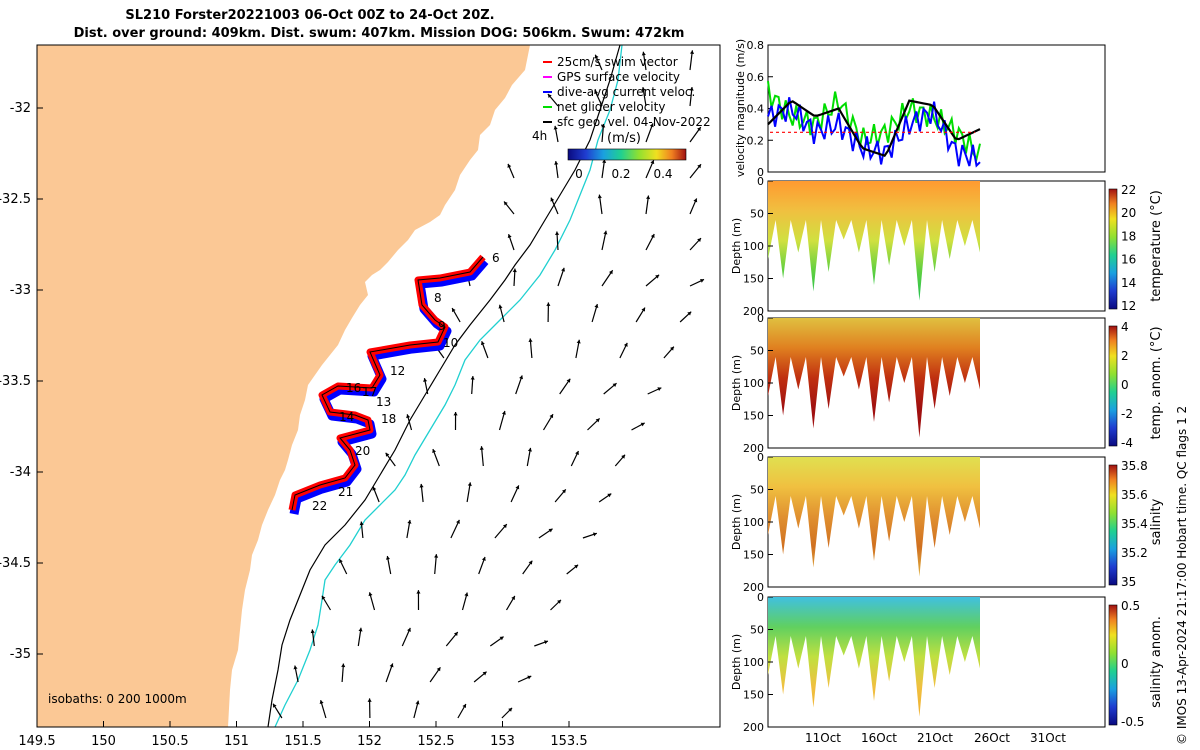  Describe the element at coordinates (1125, 356) in the screenshot. I see `colorbar-tick: 2` at that location.